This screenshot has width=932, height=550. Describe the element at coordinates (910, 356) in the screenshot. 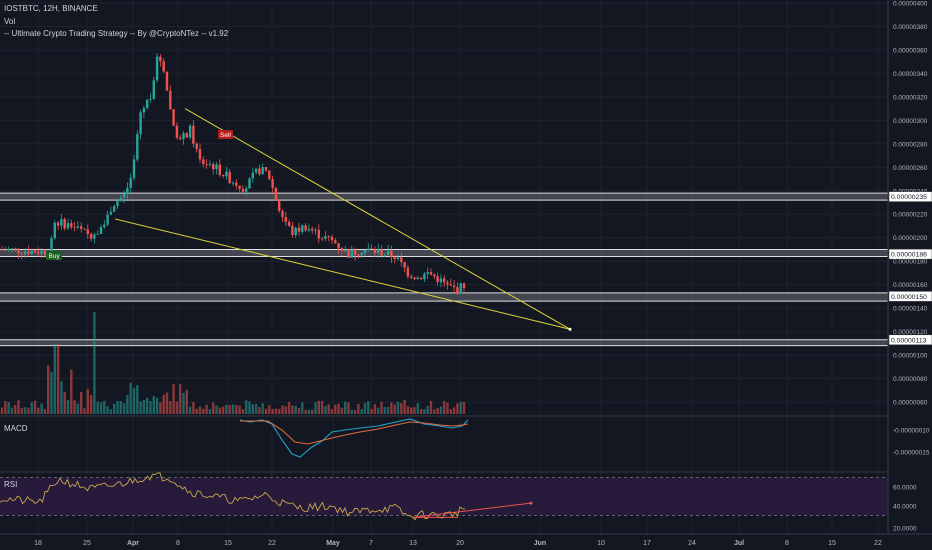

I see `price-tick-label: 0.00000100` at that location.